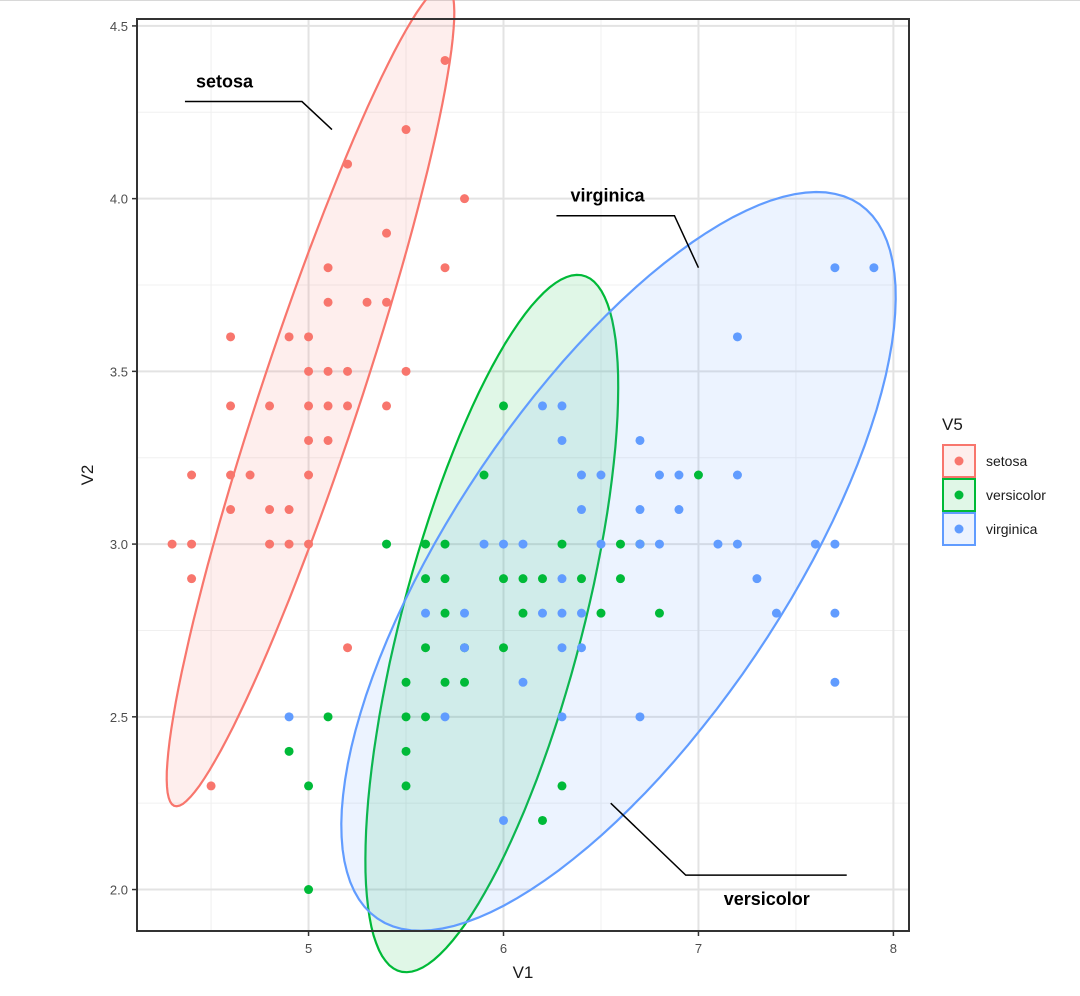  Describe the element at coordinates (308, 948) in the screenshot. I see `x-tick-label: 5` at that location.